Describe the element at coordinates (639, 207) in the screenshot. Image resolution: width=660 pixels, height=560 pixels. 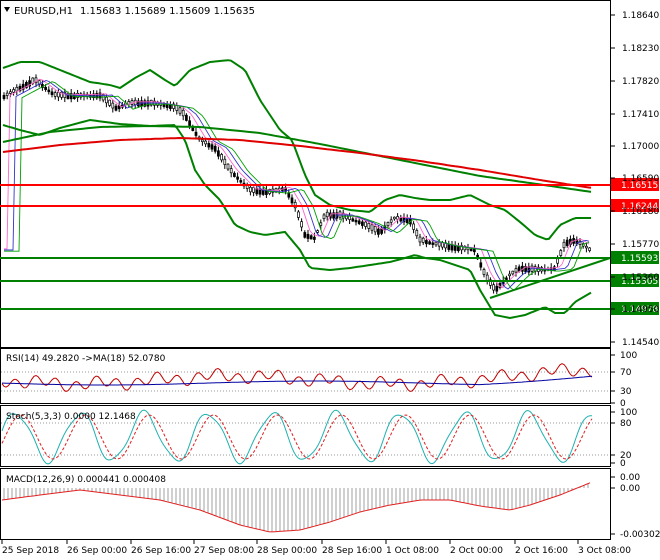
I see `level-price-label: 1.16244` at that location.